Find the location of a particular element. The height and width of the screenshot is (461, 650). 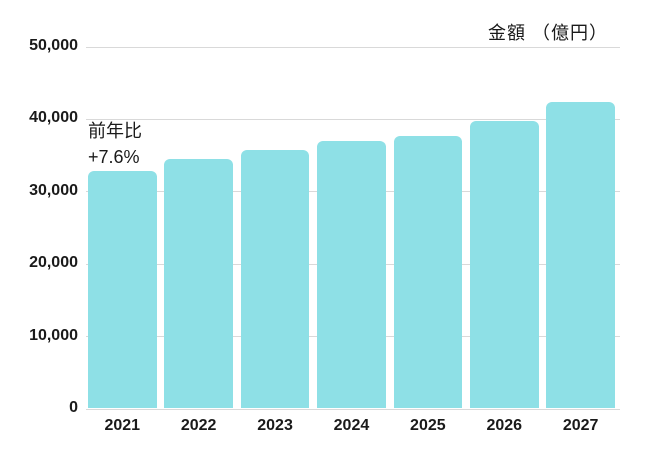

chart-title: 金額 （億円） is located at coordinates (547, 33).